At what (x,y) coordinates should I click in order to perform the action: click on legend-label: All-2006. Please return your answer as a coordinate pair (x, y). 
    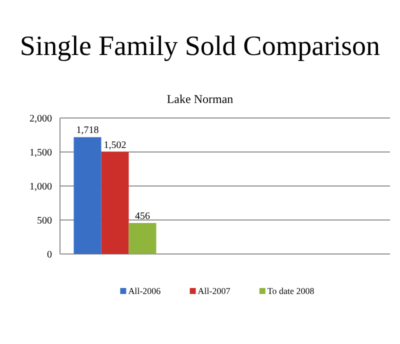
    Looking at the image, I should click on (145, 291).